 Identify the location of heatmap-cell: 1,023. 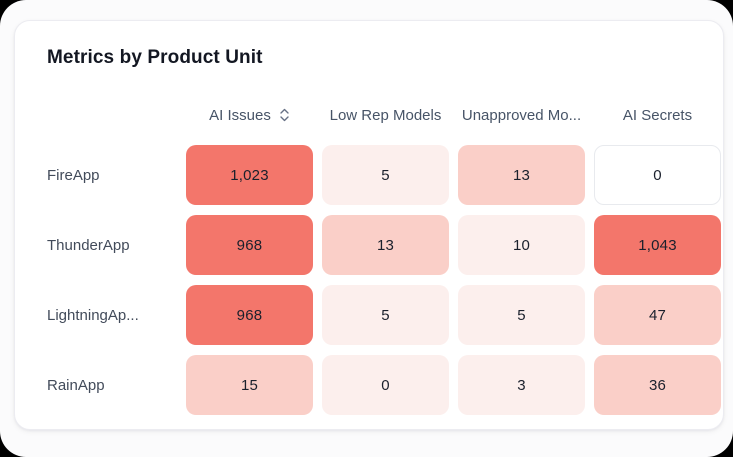
(249, 175).